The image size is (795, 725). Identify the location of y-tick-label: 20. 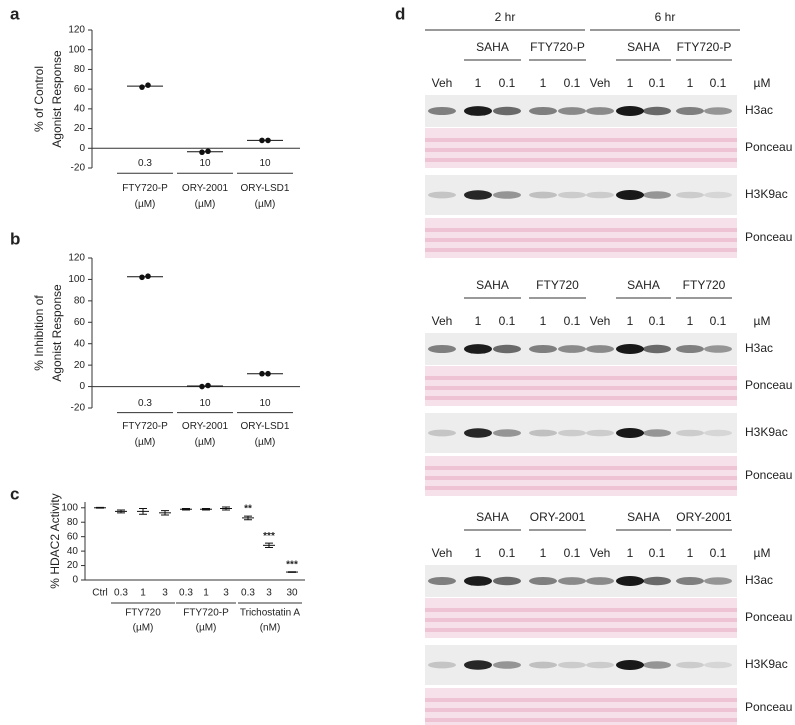
(73, 565).